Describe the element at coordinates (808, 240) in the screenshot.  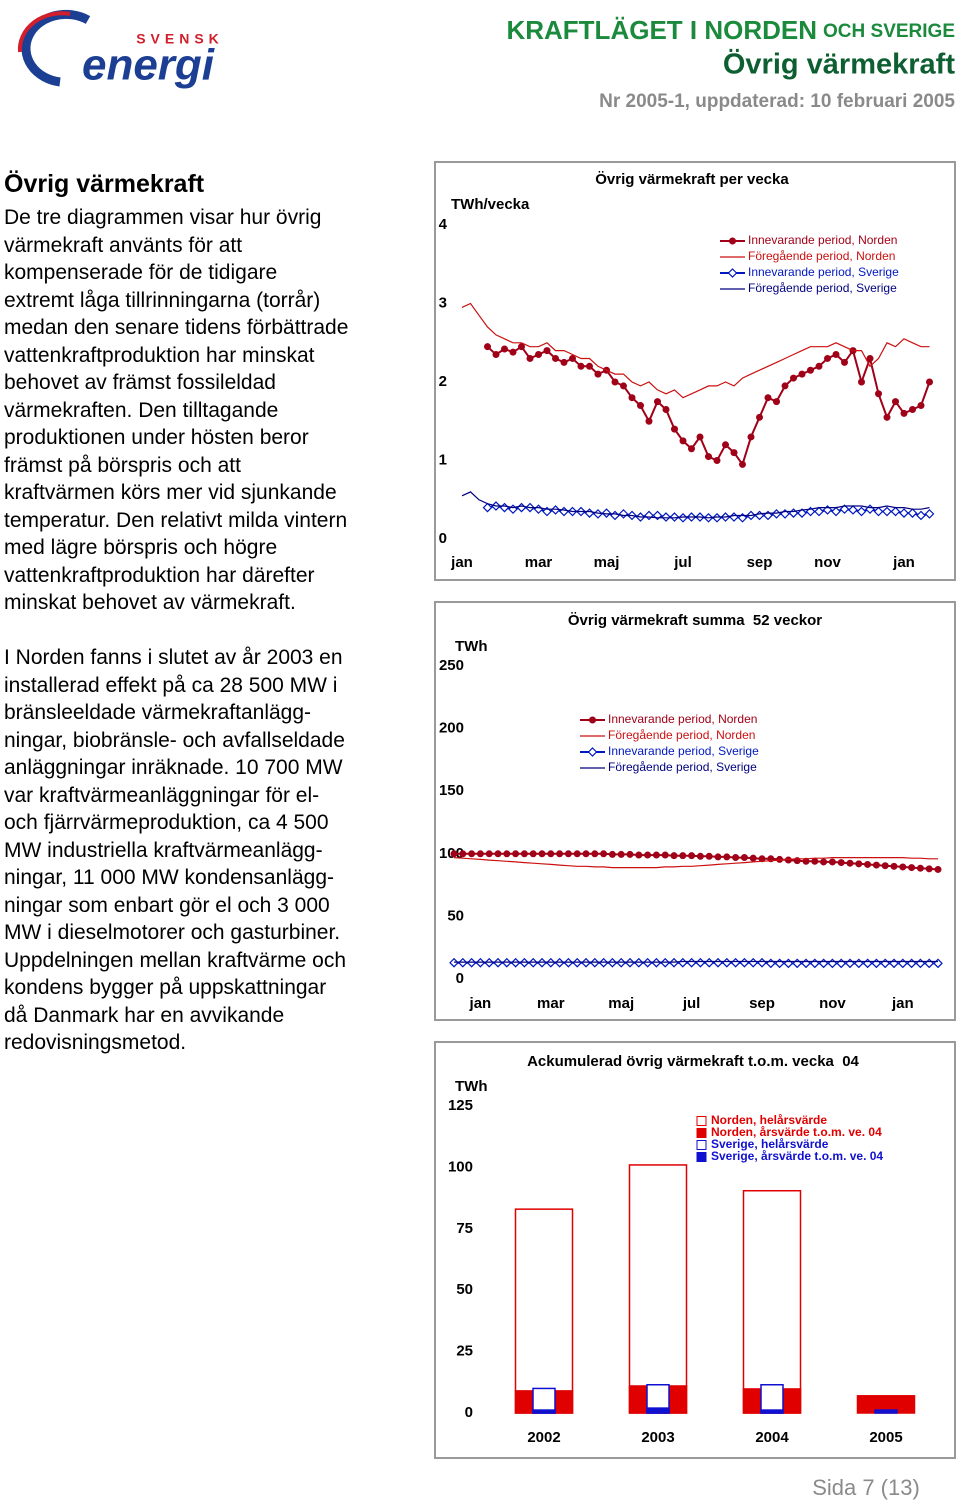
I see `legend-item: Innevarande period, Norden` at that location.